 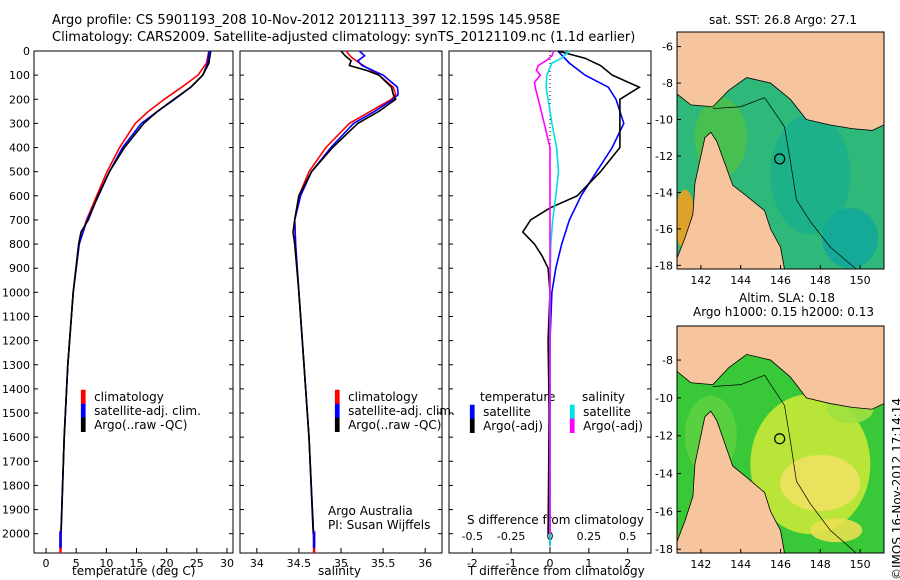 I want to click on depth-tick-label-0: 0, so click(x=26, y=51).